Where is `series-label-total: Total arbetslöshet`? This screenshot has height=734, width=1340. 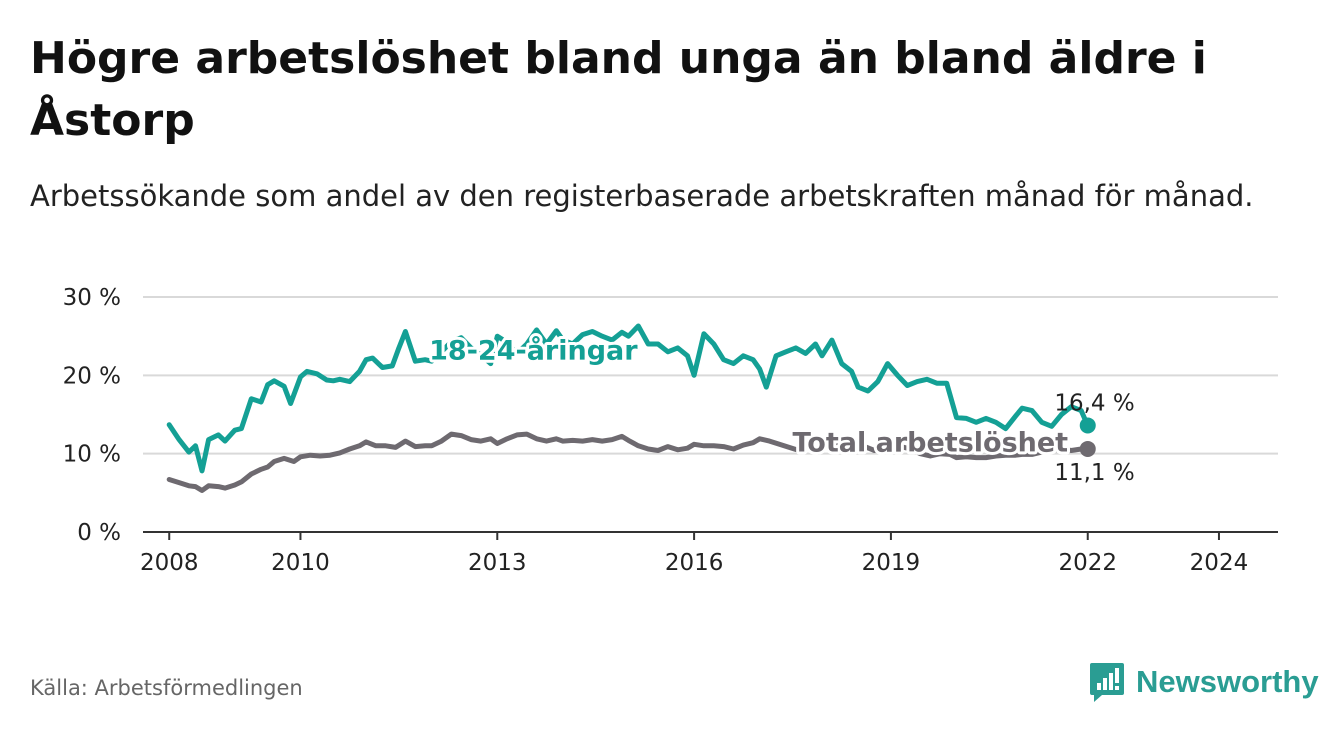
series-label-total: Total arbetslöshet is located at coordinates (930, 442).